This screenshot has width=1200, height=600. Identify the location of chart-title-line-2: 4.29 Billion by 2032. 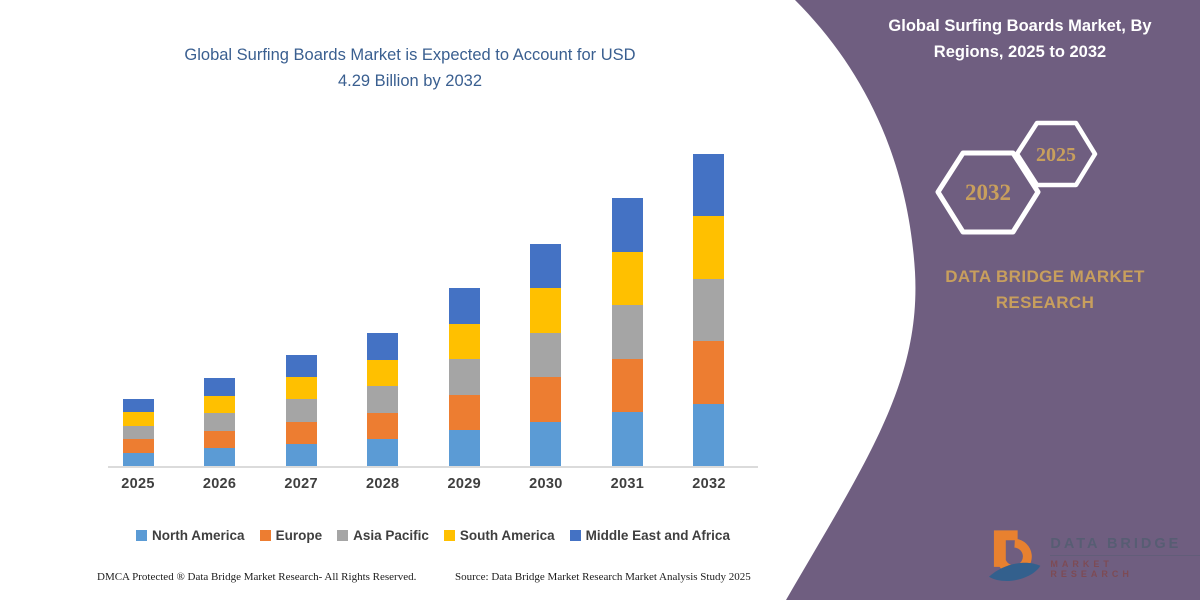
(410, 81).